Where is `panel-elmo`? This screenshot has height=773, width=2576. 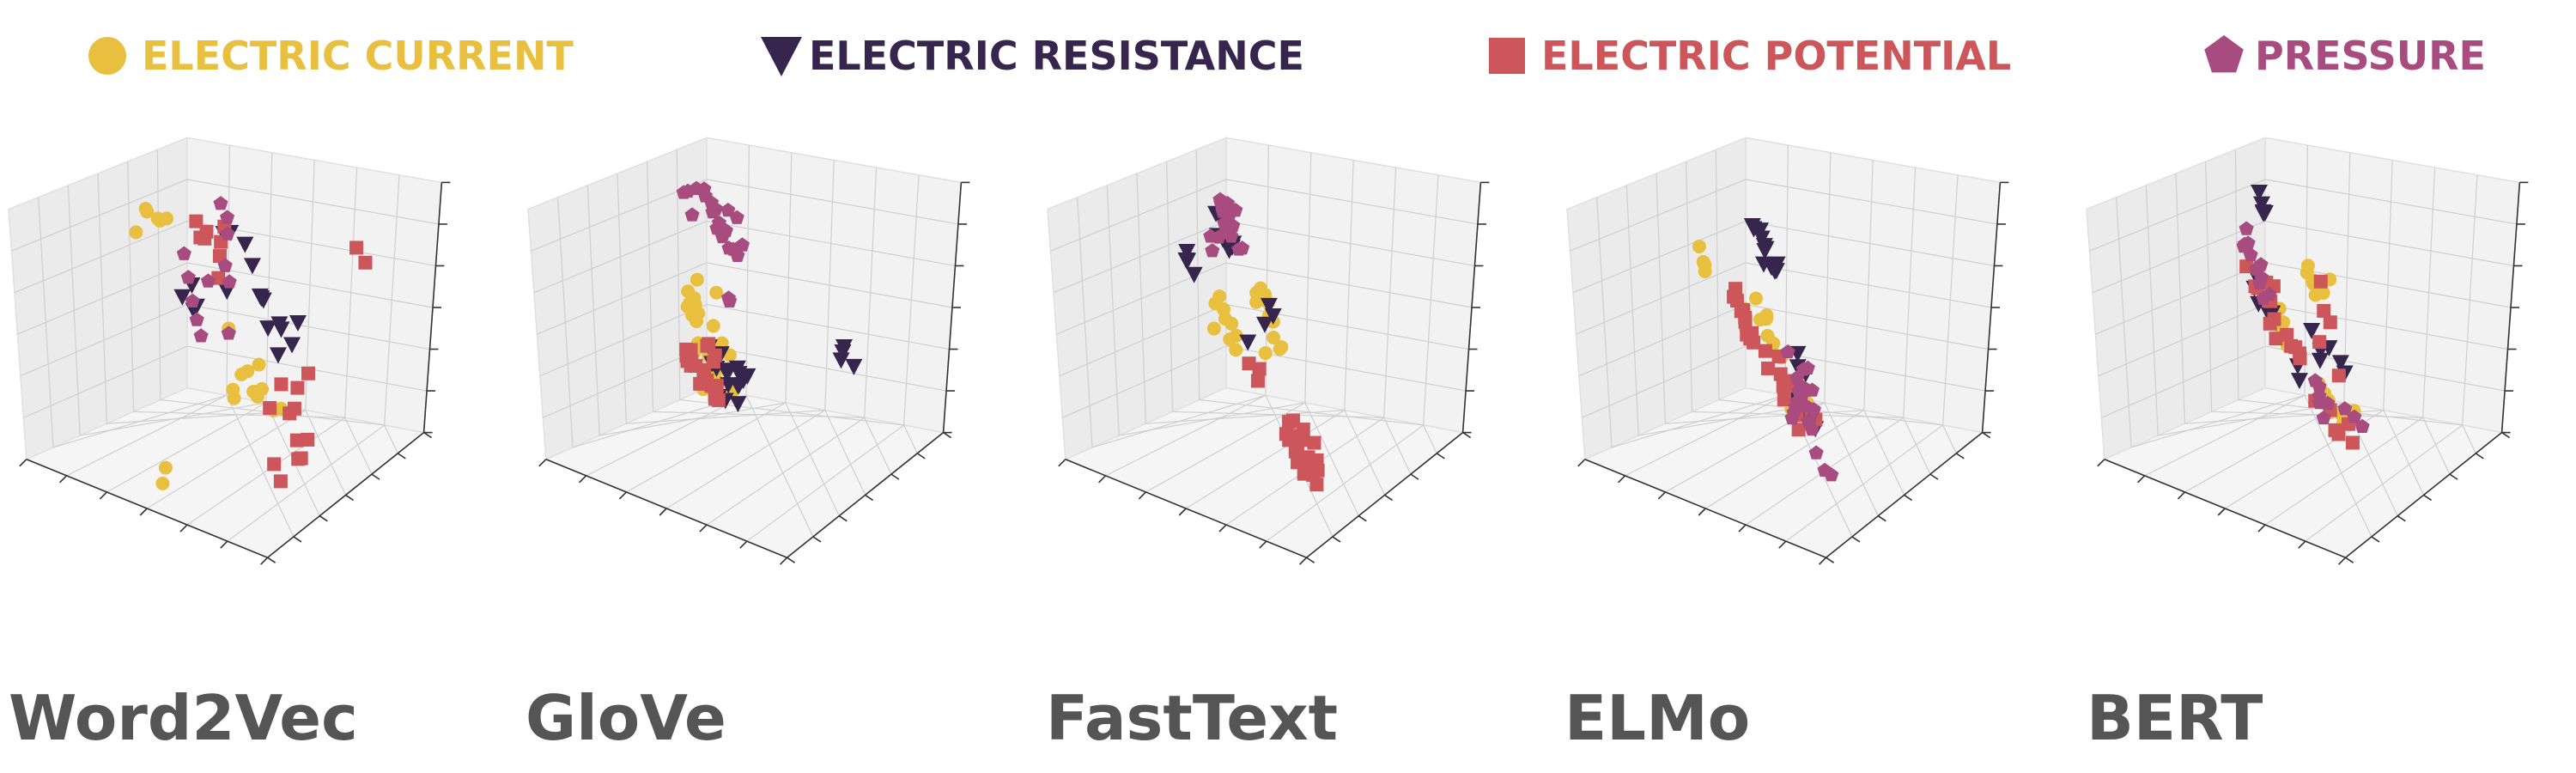
panel-elmo is located at coordinates (1787, 351).